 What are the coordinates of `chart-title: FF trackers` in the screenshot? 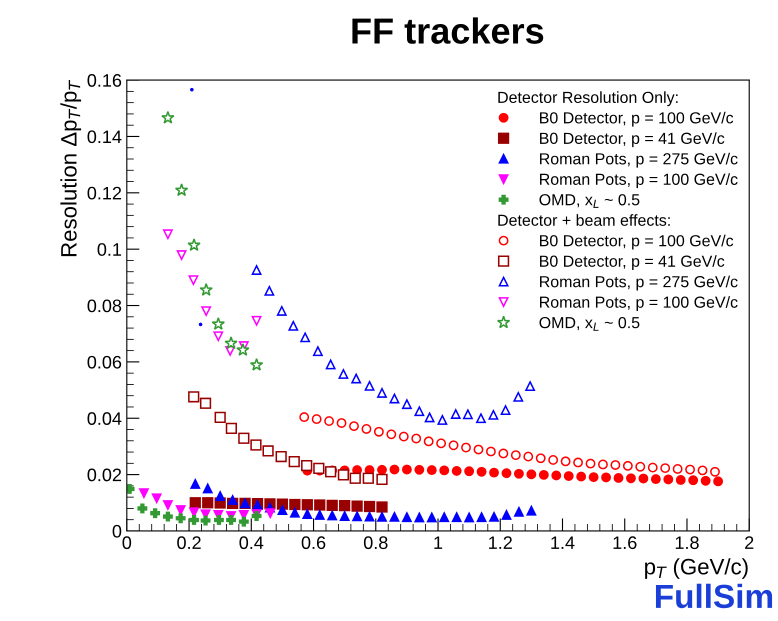 It's located at (448, 30).